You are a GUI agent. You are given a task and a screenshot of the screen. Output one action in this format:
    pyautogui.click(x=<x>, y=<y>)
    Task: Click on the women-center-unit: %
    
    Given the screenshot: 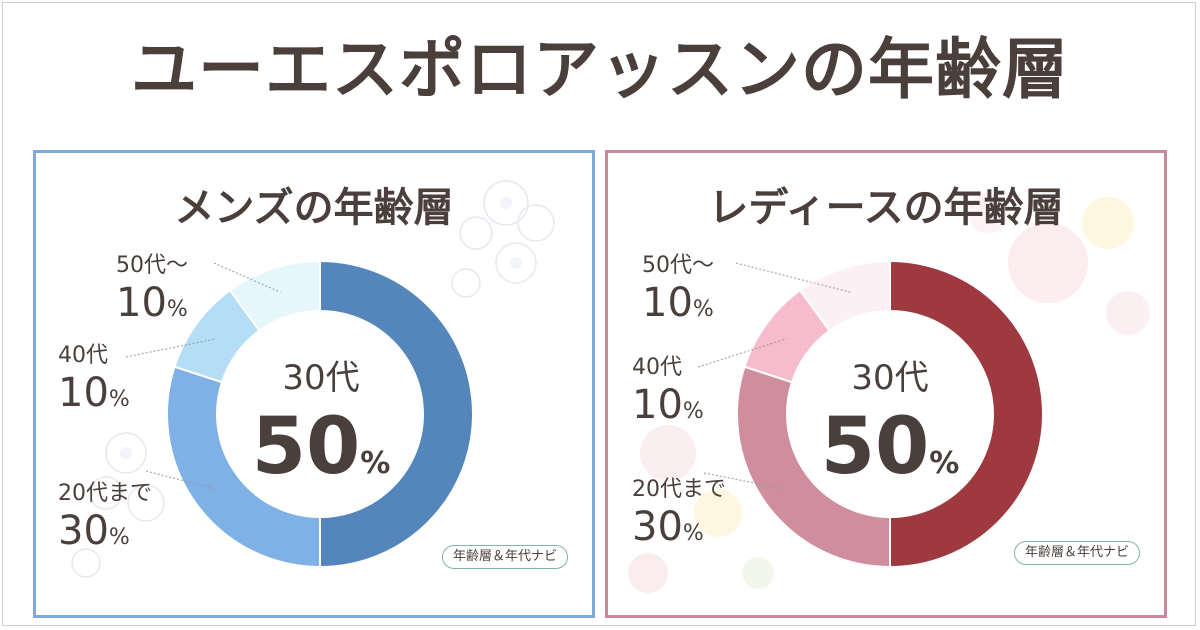 What is the action you would take?
    pyautogui.click(x=944, y=463)
    